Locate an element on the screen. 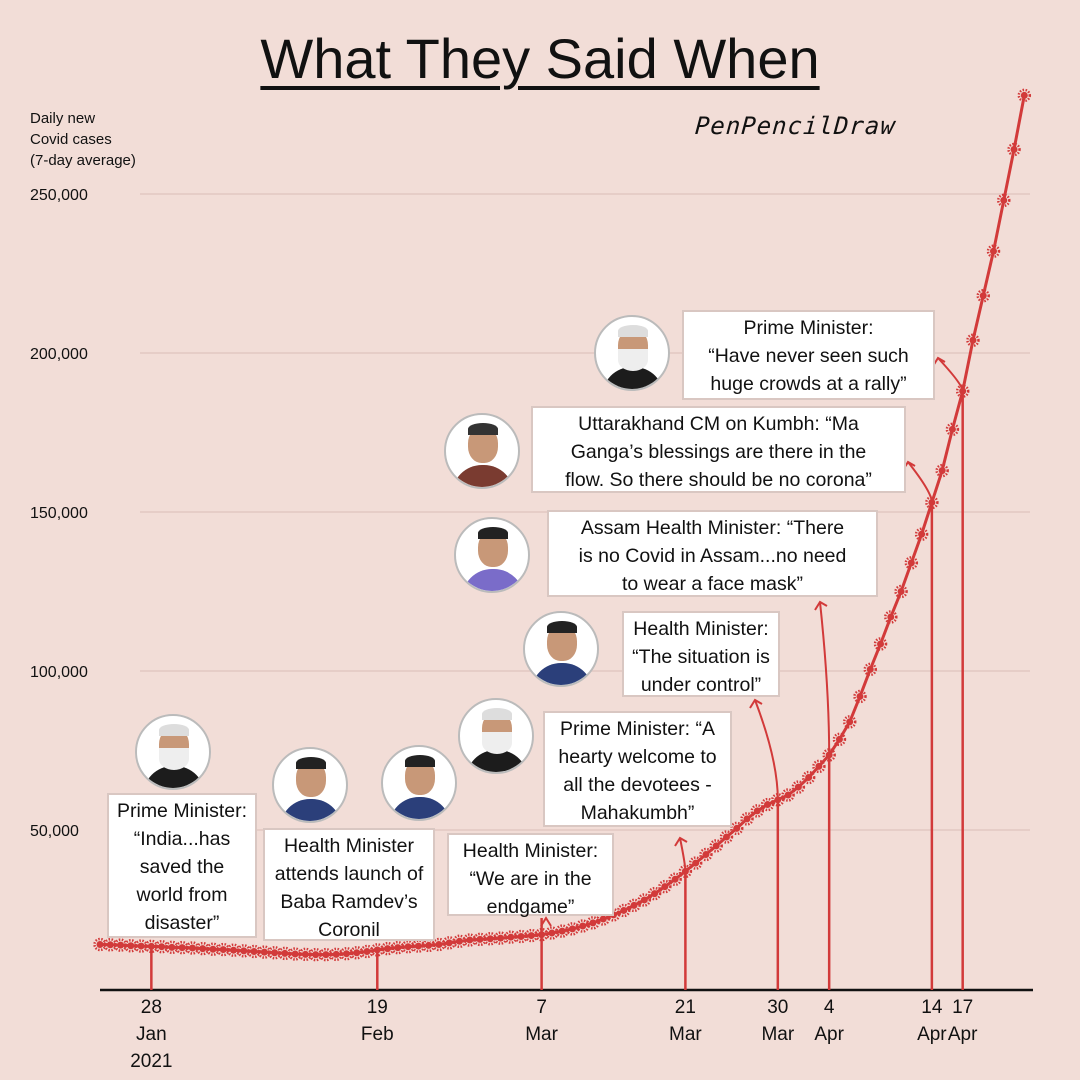 The height and width of the screenshot is (1080, 1080). quote-line: all the devotees - is located at coordinates (637, 785).